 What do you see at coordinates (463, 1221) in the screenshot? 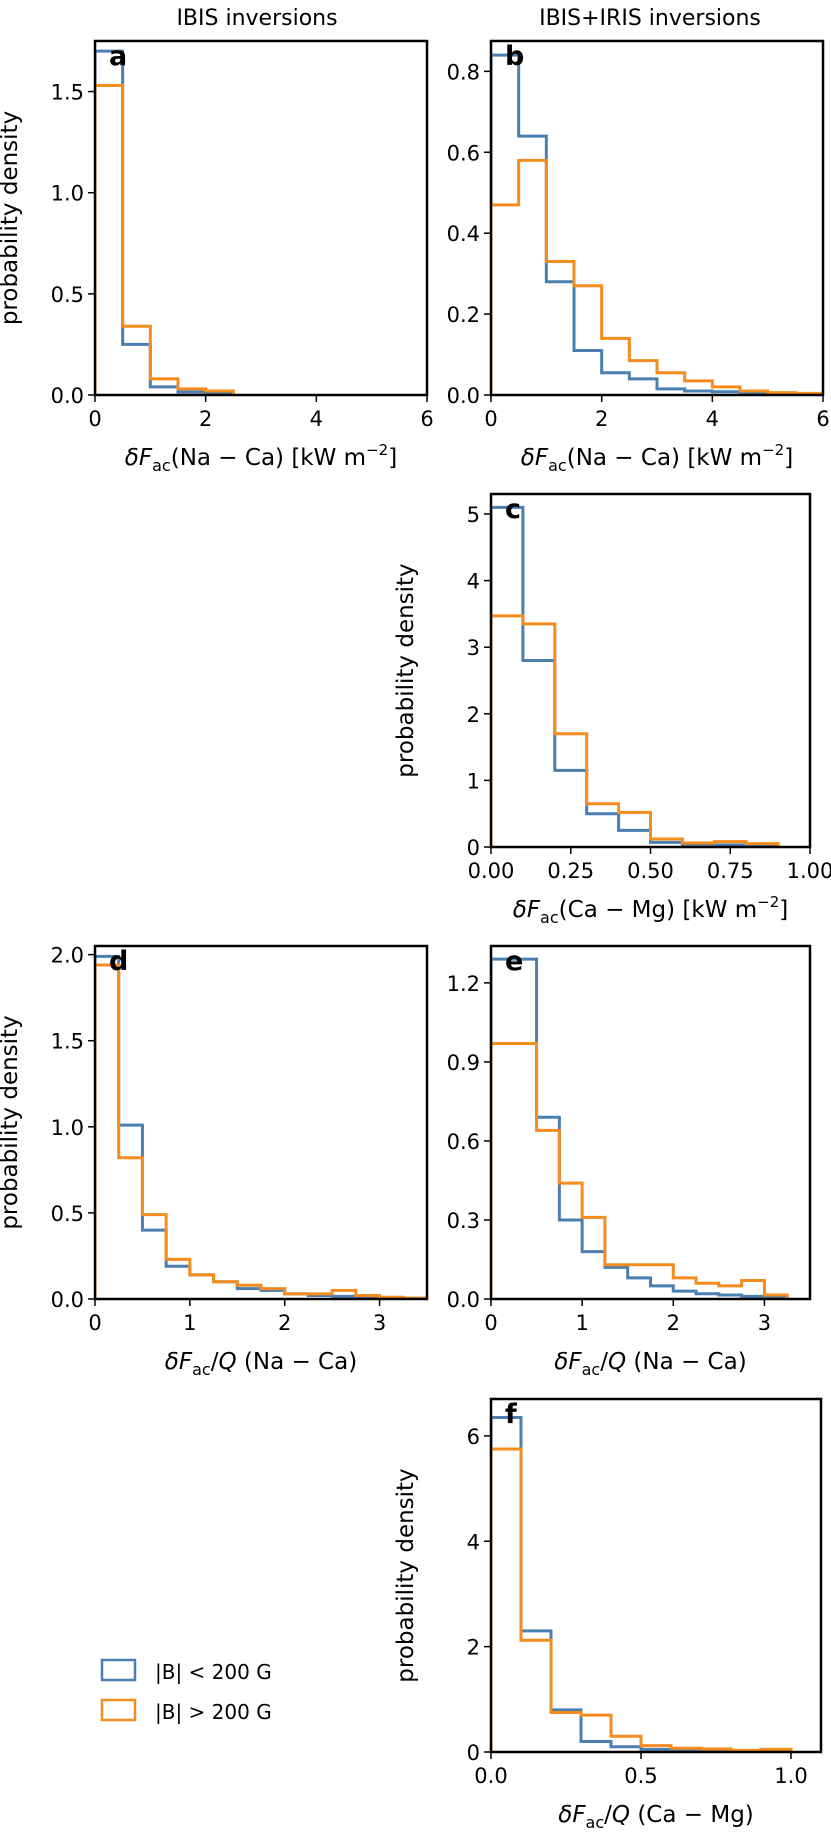
I see `y-tick-label: 0.3` at bounding box center [463, 1221].